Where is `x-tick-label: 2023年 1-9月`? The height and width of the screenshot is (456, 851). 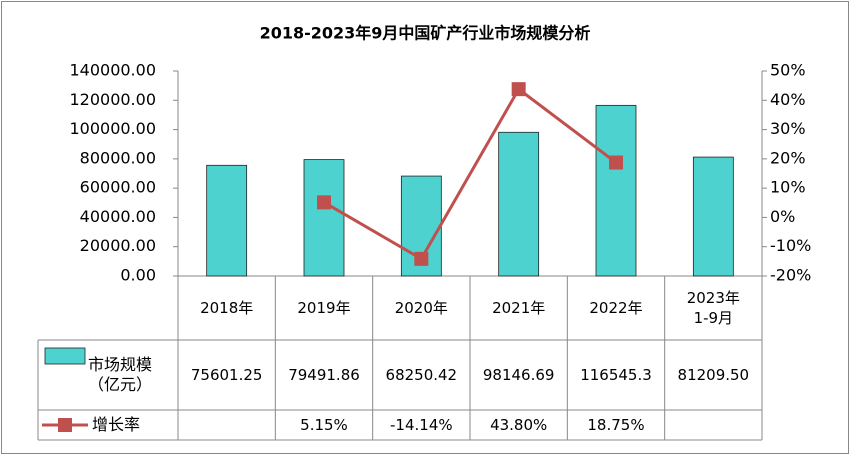
x-tick-label: 2023年 1-9月 is located at coordinates (713, 308).